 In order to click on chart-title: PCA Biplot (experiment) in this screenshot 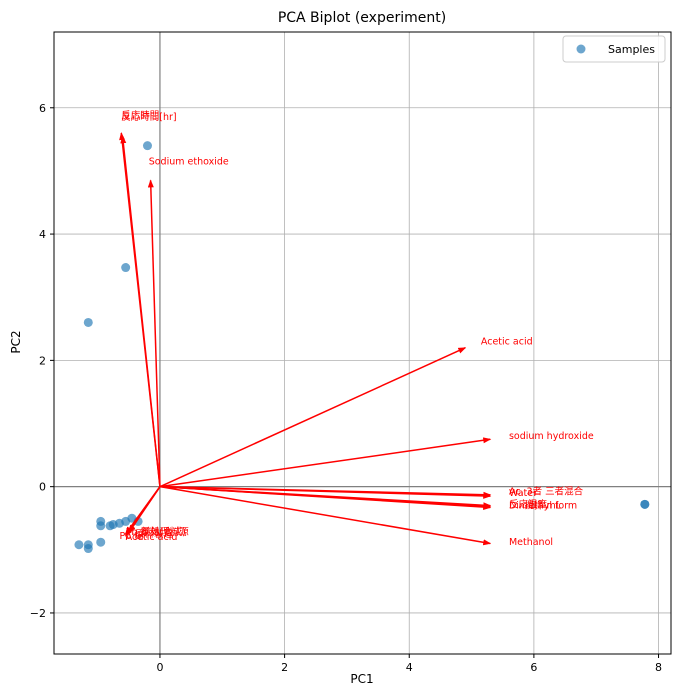, I will do `click(362, 18)`.